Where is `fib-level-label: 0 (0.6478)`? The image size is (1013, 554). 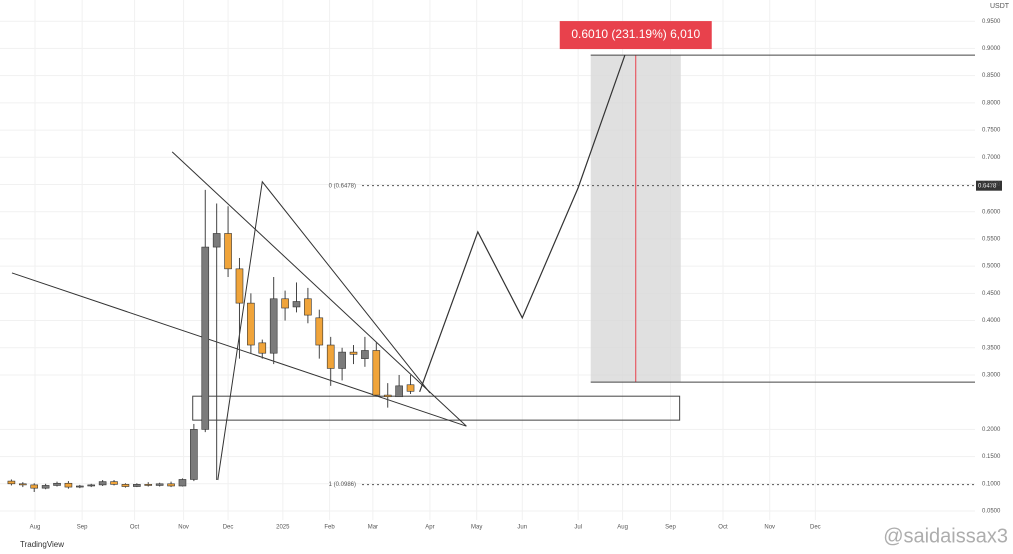 fib-level-label: 0 (0.6478) is located at coordinates (342, 186).